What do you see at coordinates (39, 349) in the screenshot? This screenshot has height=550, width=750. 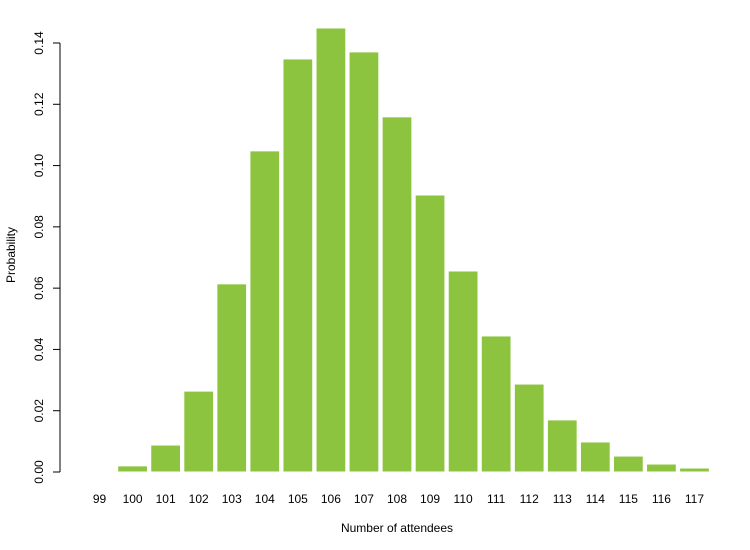 I see `y-tick-label: 0.04` at bounding box center [39, 349].